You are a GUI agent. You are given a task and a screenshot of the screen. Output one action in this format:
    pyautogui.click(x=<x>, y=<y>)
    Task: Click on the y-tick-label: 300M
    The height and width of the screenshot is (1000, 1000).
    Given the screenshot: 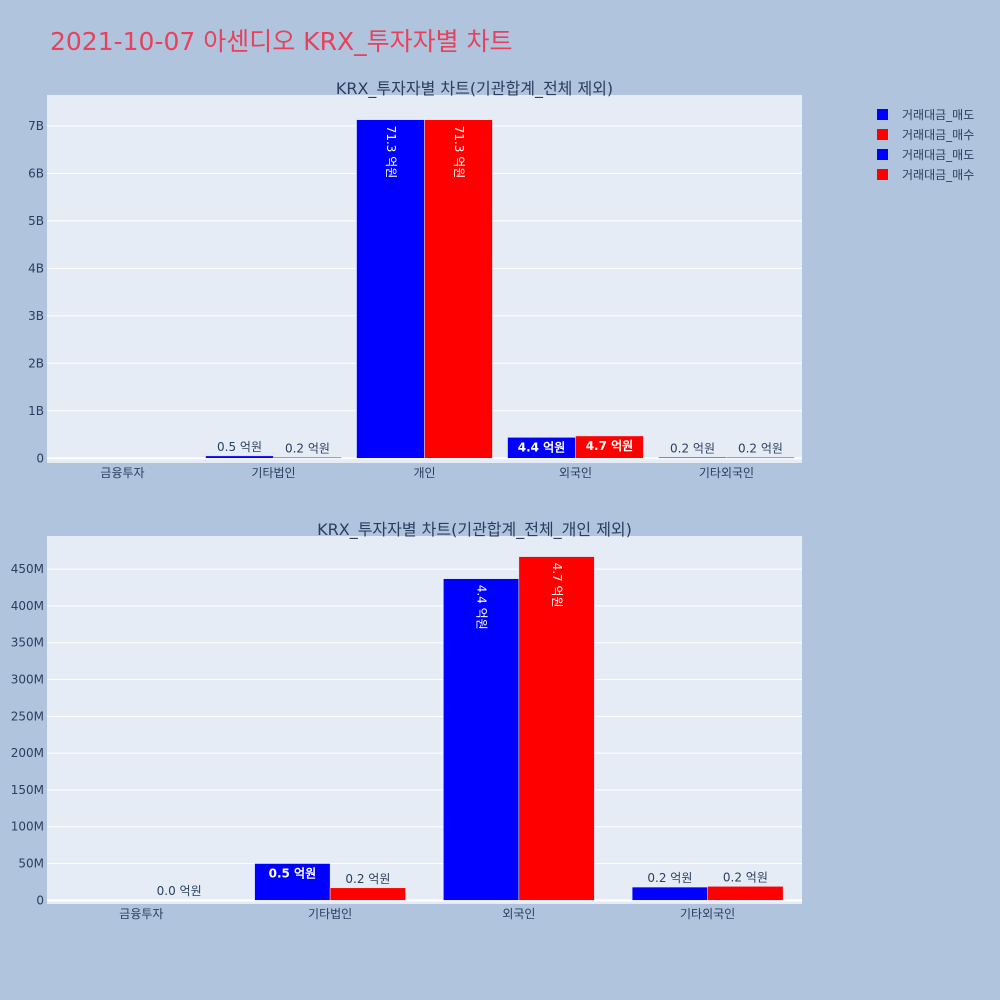 What is the action you would take?
    pyautogui.click(x=27, y=680)
    